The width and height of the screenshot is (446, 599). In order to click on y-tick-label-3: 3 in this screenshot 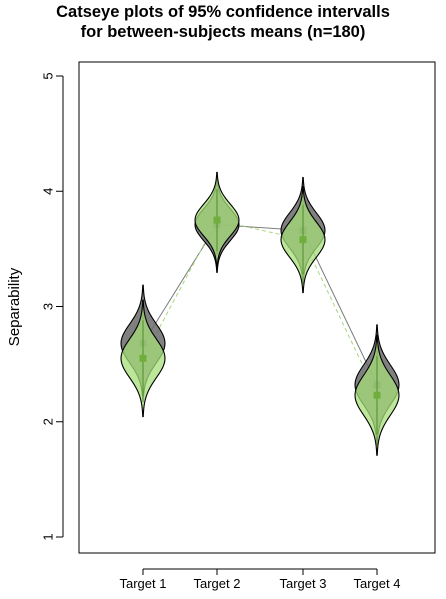, I will do `click(48, 306)`.